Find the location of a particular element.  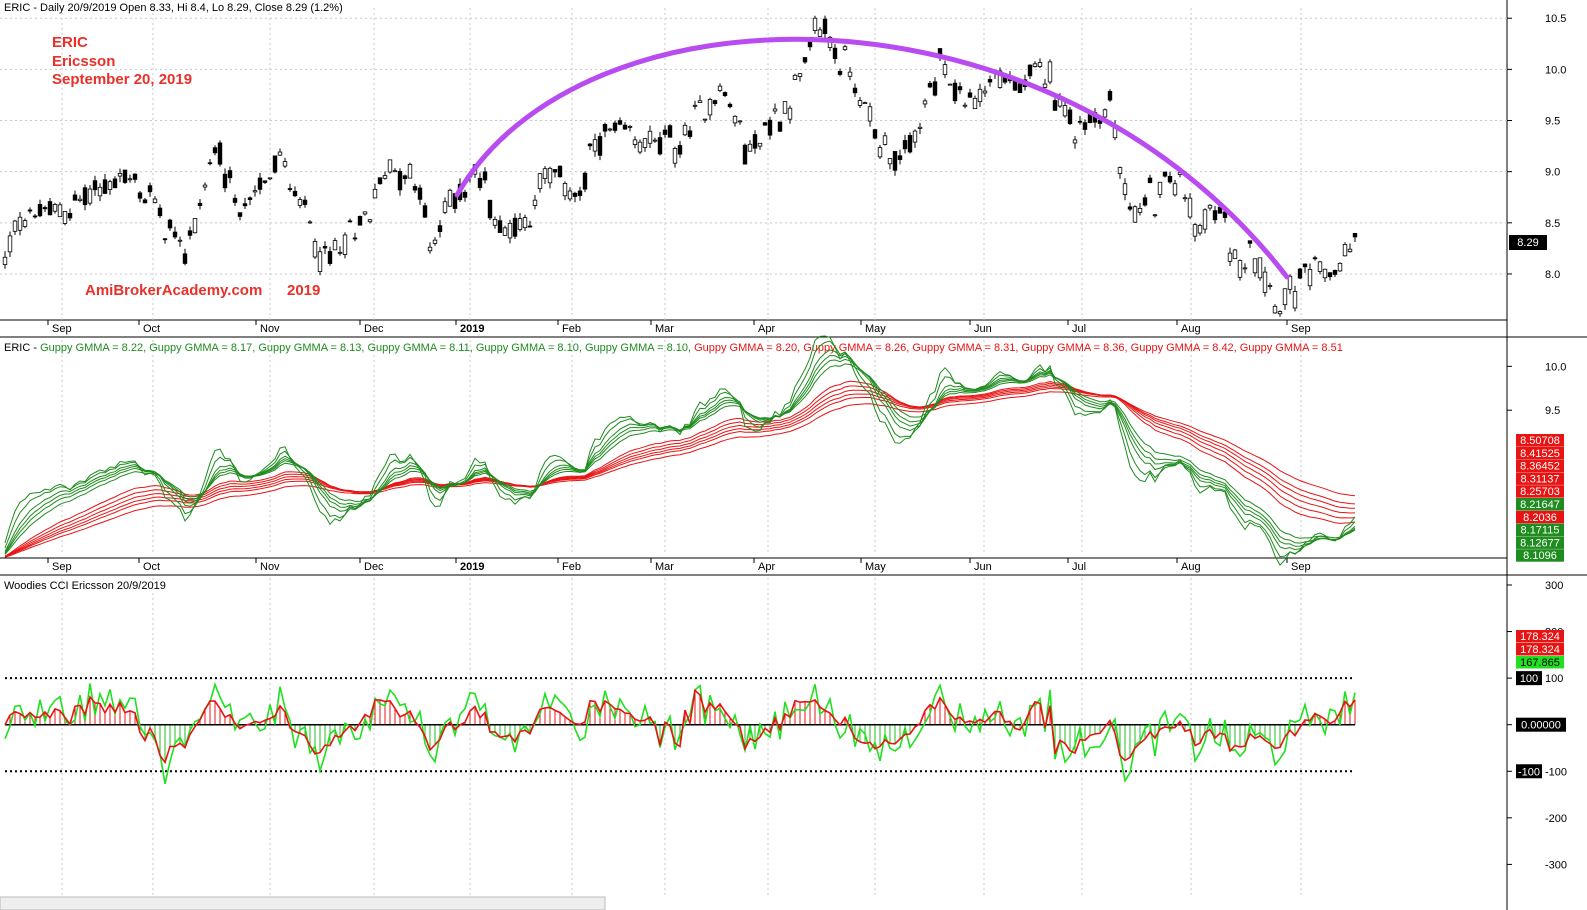

rounded-top-arc is located at coordinates (872, 158).